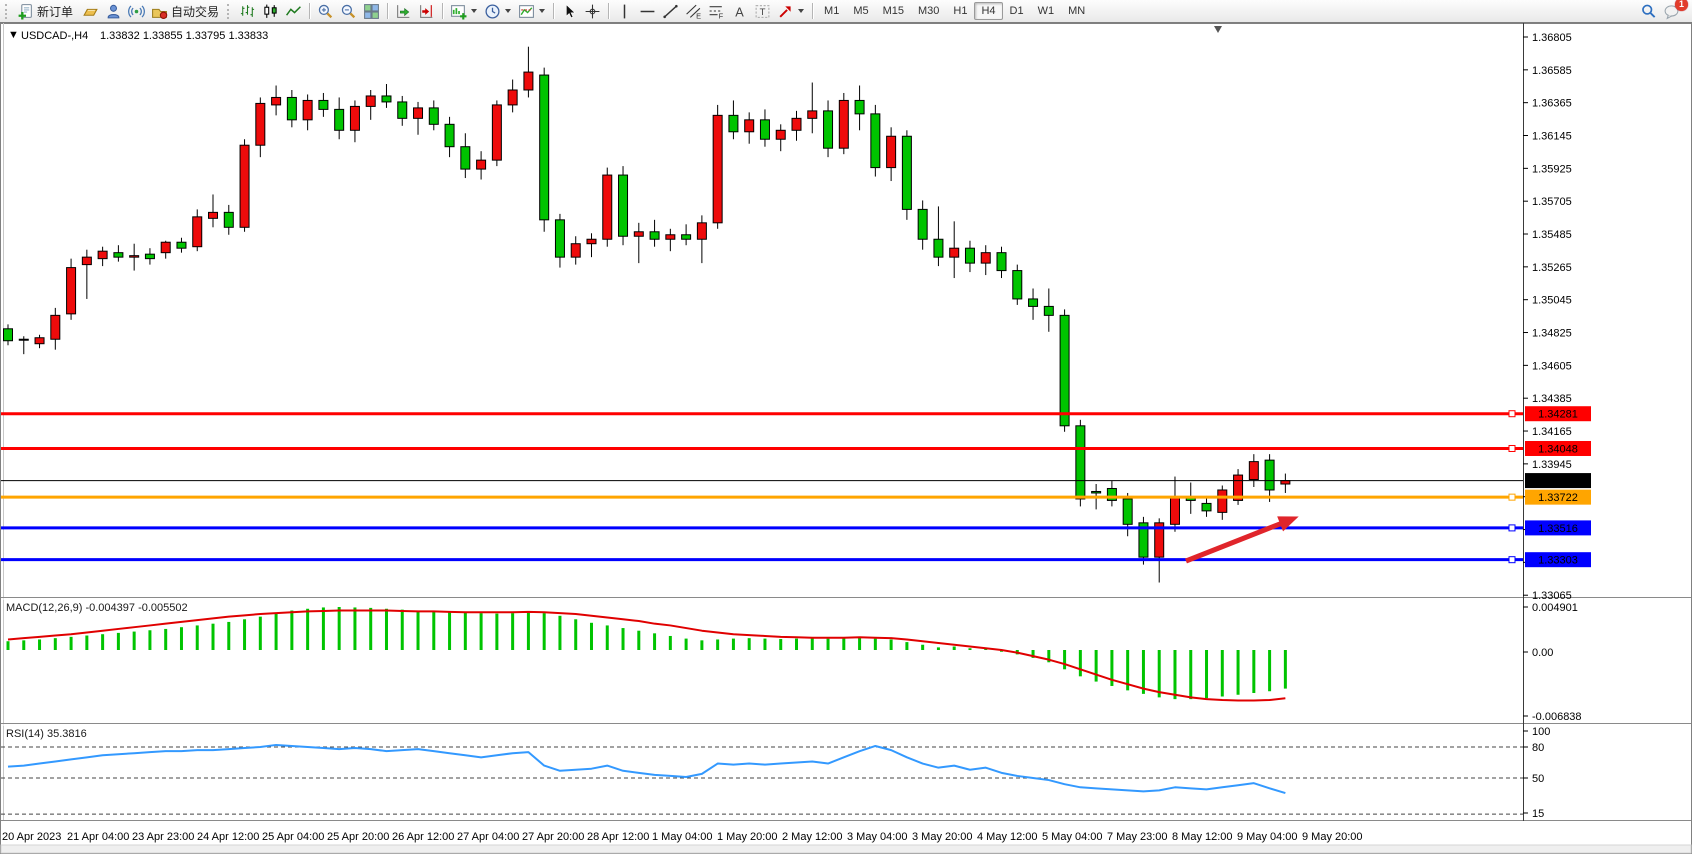 Image resolution: width=1692 pixels, height=854 pixels. What do you see at coordinates (762, 11) in the screenshot?
I see `label-tool-button: T` at bounding box center [762, 11].